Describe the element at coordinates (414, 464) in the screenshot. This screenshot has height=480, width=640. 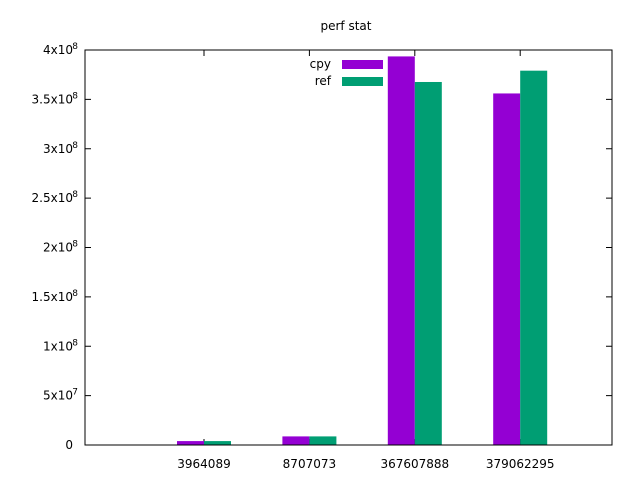
I see `x-tick-label: 367607888` at that location.